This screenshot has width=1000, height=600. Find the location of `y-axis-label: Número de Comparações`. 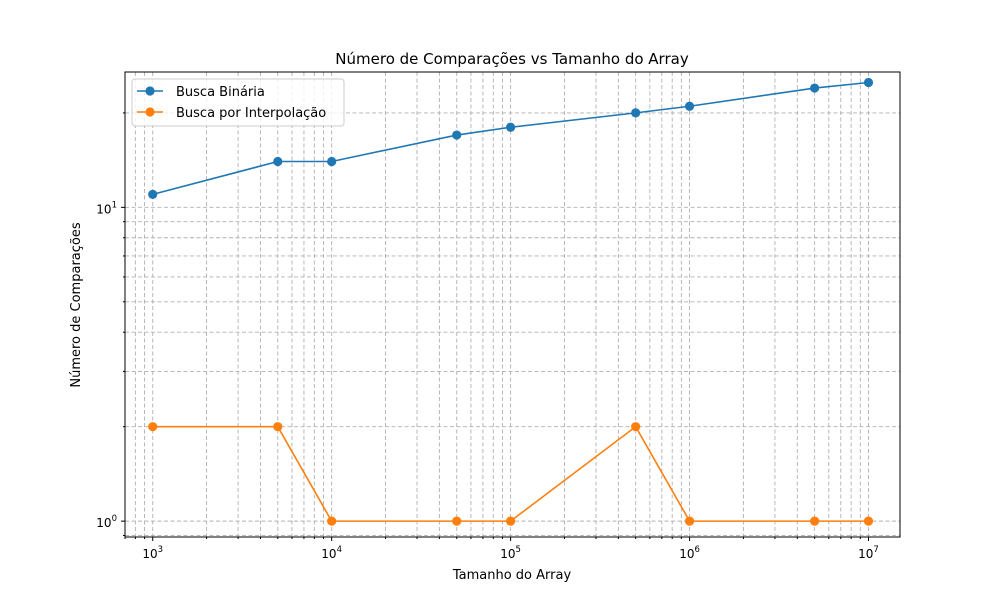

y-axis-label: Número de Comparações is located at coordinates (76, 304).